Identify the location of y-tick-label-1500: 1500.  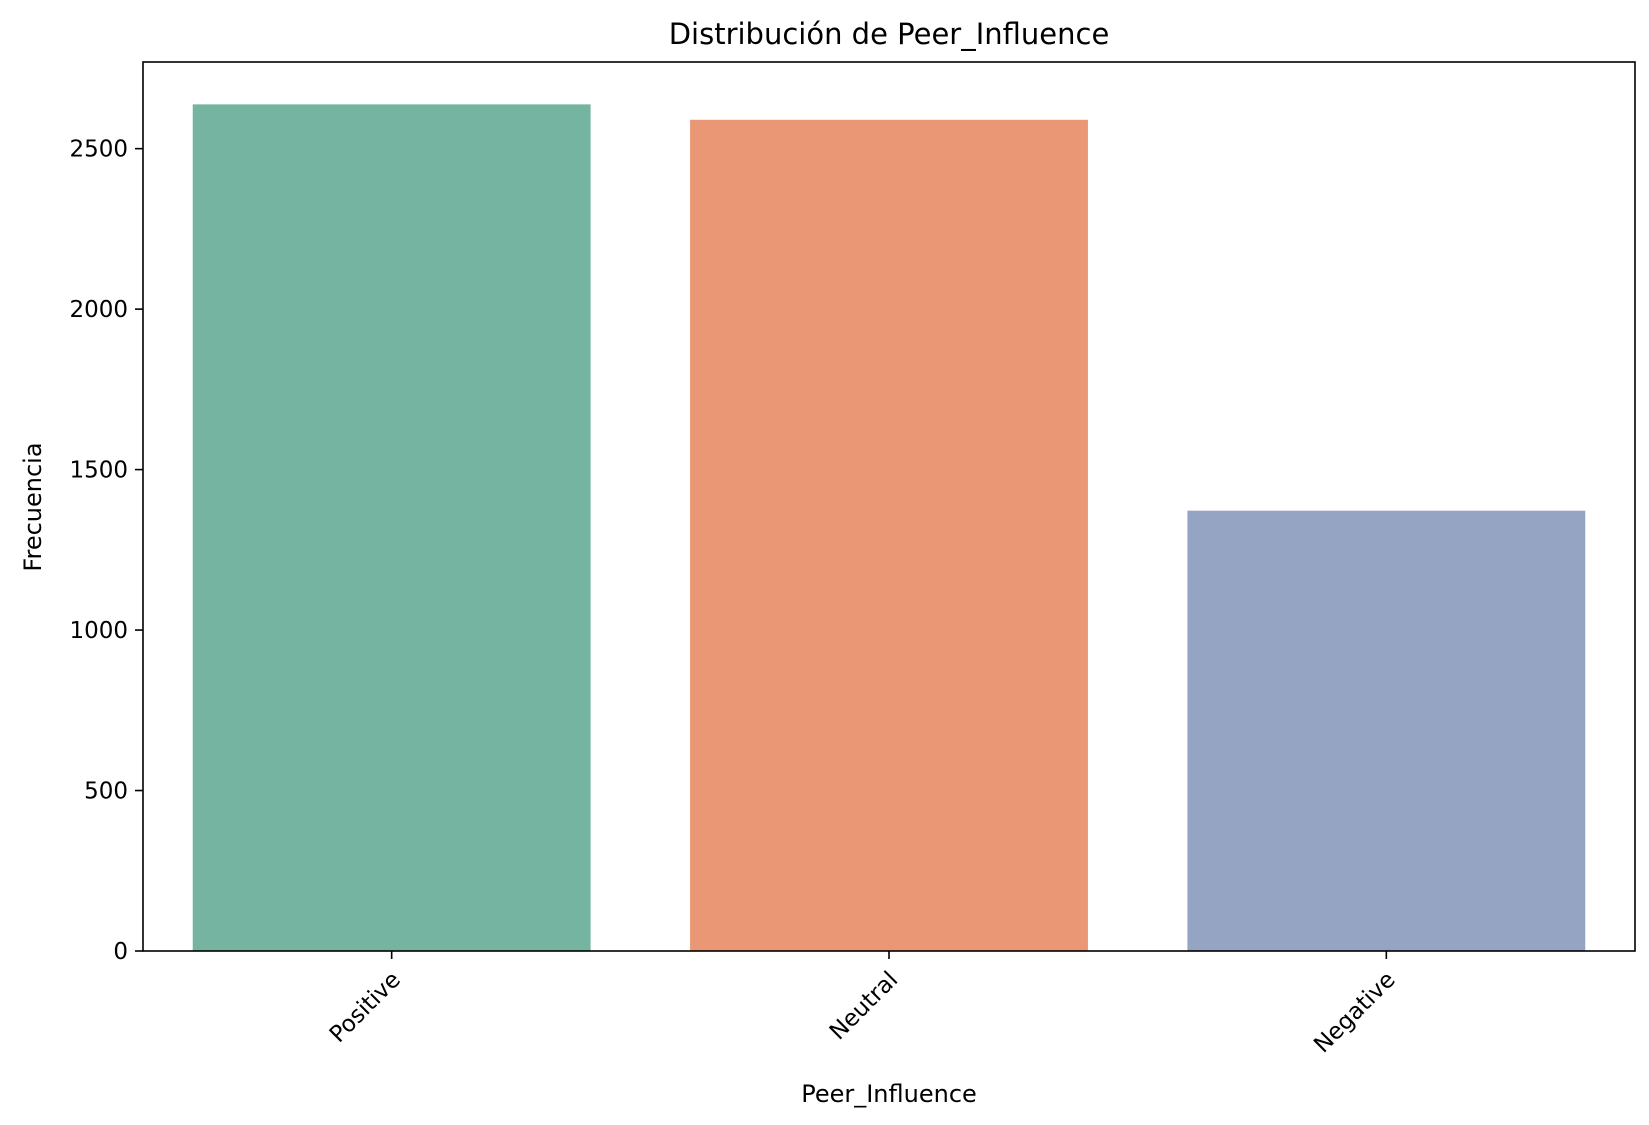
(98, 471).